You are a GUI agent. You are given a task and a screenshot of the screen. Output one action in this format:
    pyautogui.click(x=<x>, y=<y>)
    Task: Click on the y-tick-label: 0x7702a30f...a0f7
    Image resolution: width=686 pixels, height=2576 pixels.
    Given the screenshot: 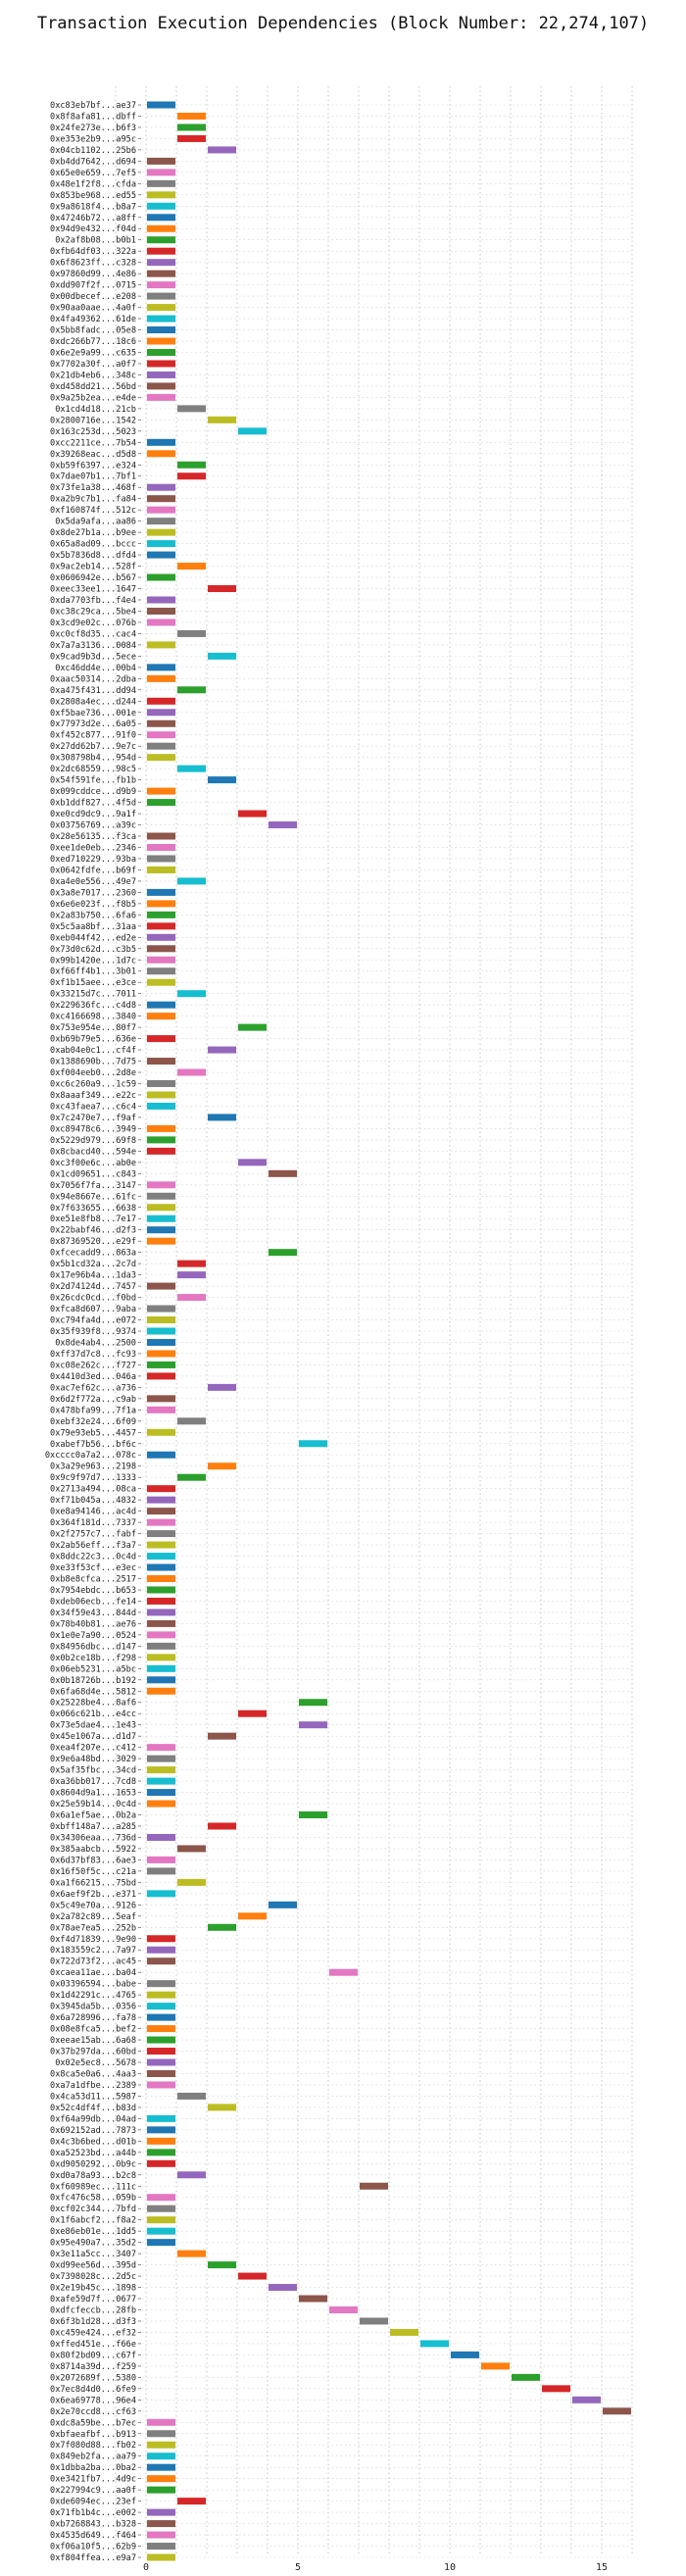 What is the action you would take?
    pyautogui.click(x=93, y=365)
    